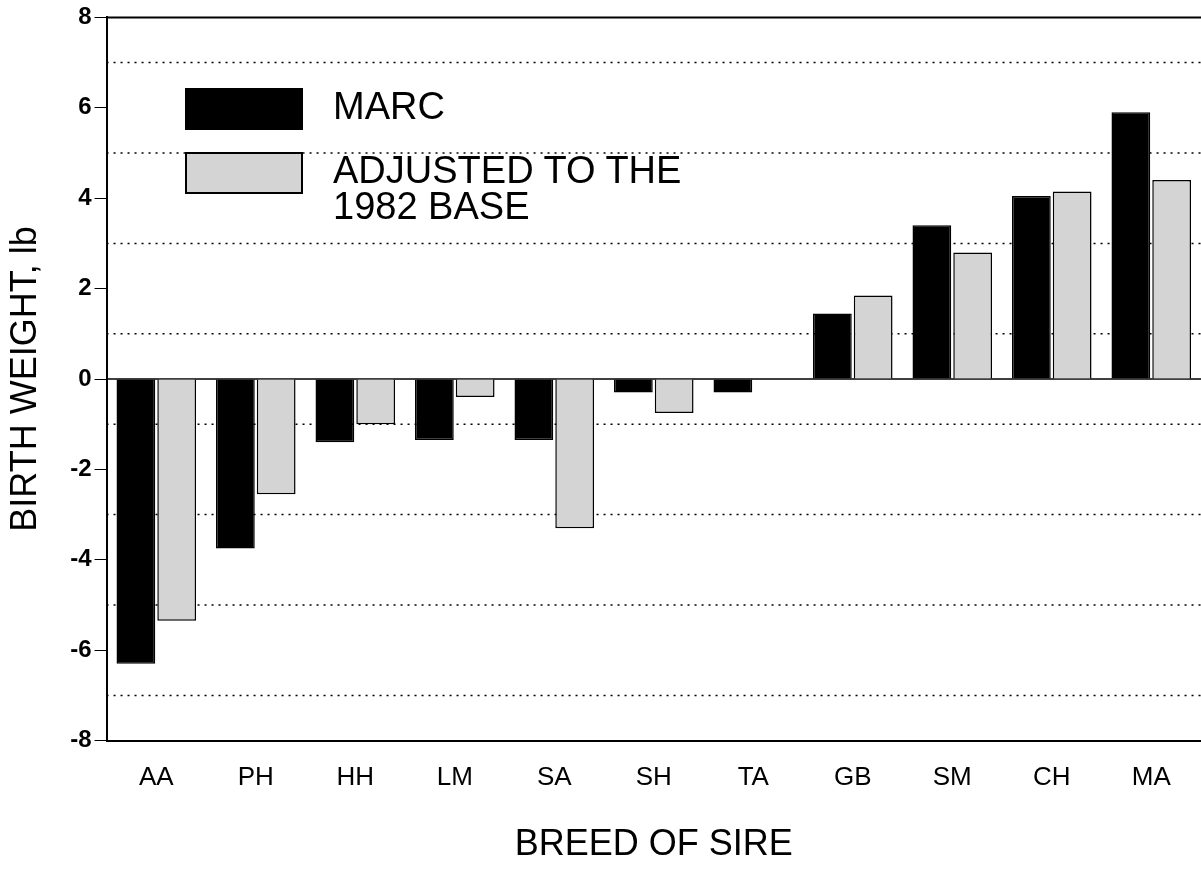  Describe the element at coordinates (952, 776) in the screenshot. I see `x-tick-label: SM` at that location.